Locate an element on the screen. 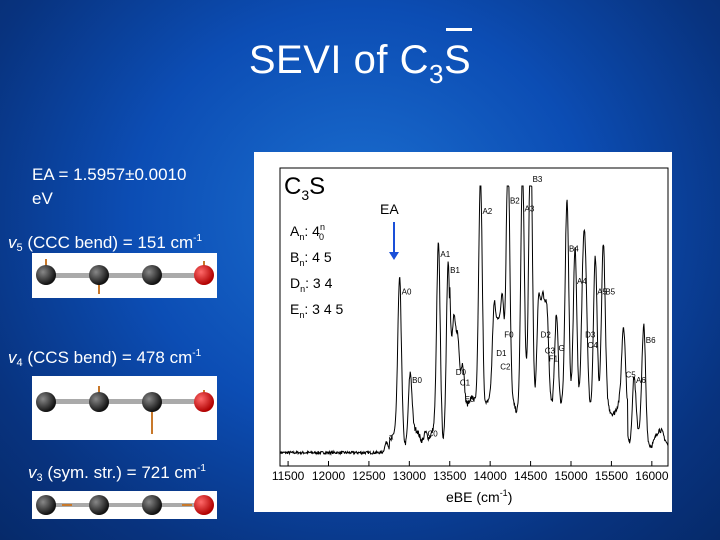 This screenshot has width=720, height=540. peak-label: A4 is located at coordinates (582, 281).